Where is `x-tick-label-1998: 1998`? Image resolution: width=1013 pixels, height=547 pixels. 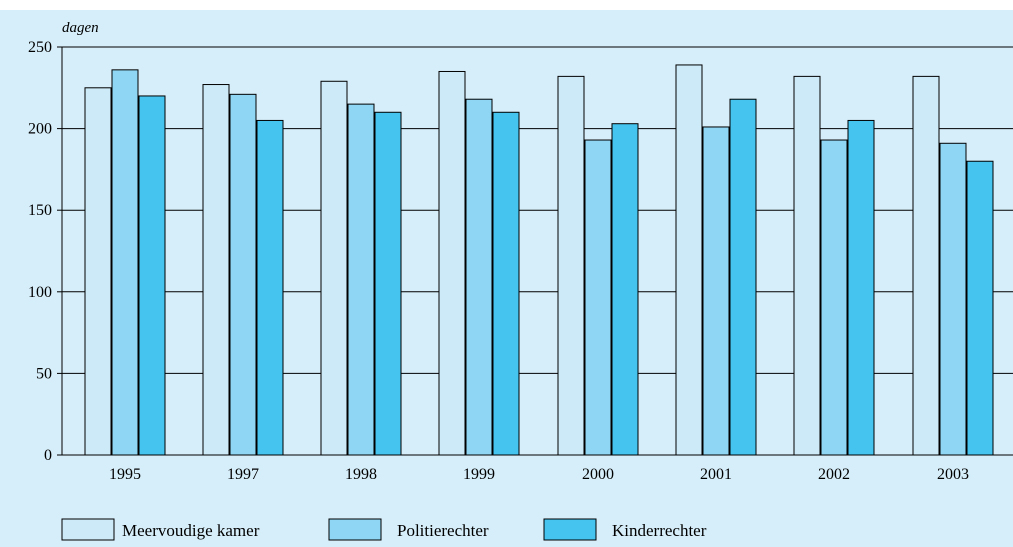
x-tick-label-1998: 1998 is located at coordinates (361, 474).